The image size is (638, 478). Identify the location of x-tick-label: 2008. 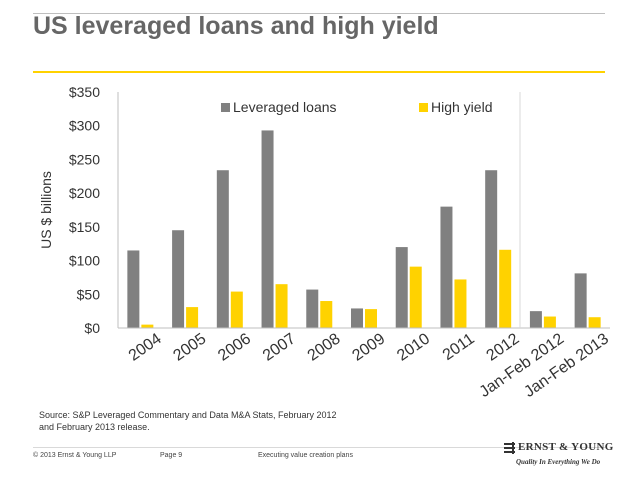
(324, 347).